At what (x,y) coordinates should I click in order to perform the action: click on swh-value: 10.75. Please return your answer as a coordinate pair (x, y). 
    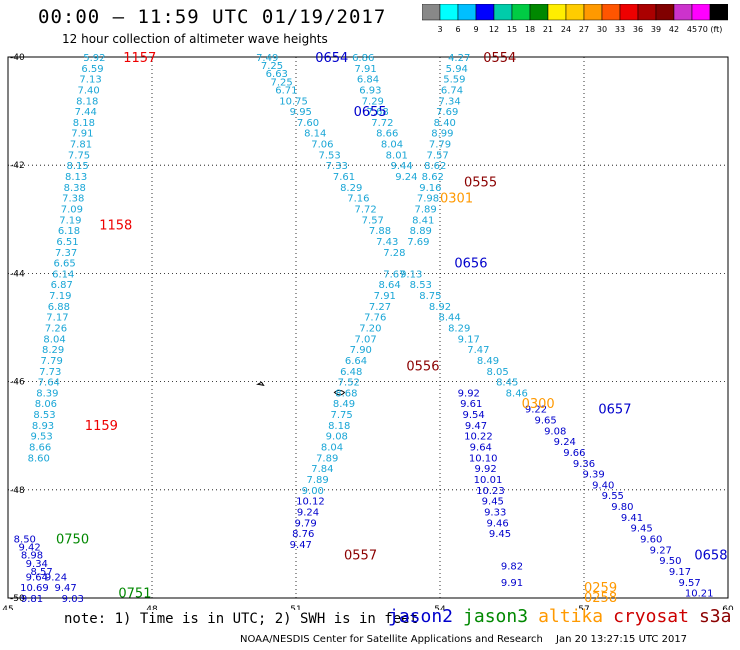
    Looking at the image, I should click on (293, 101).